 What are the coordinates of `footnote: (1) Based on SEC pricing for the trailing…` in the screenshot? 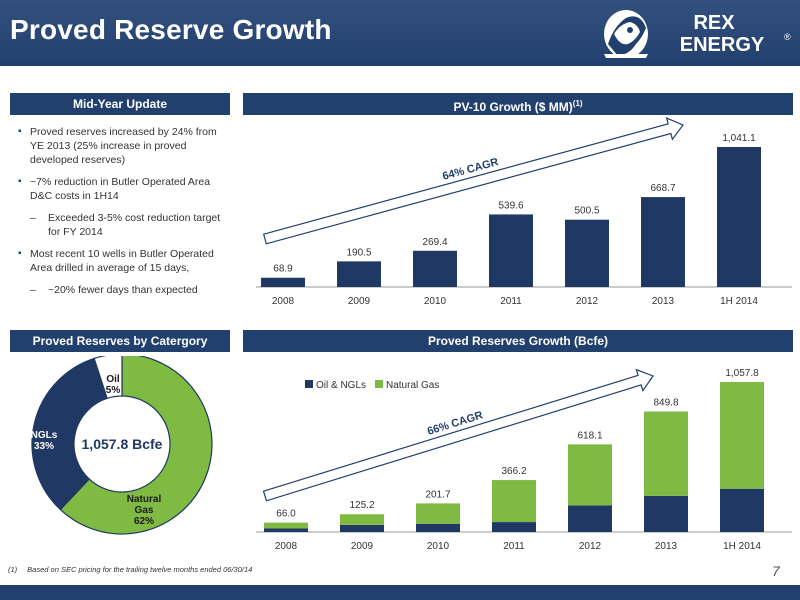 It's located at (130, 569).